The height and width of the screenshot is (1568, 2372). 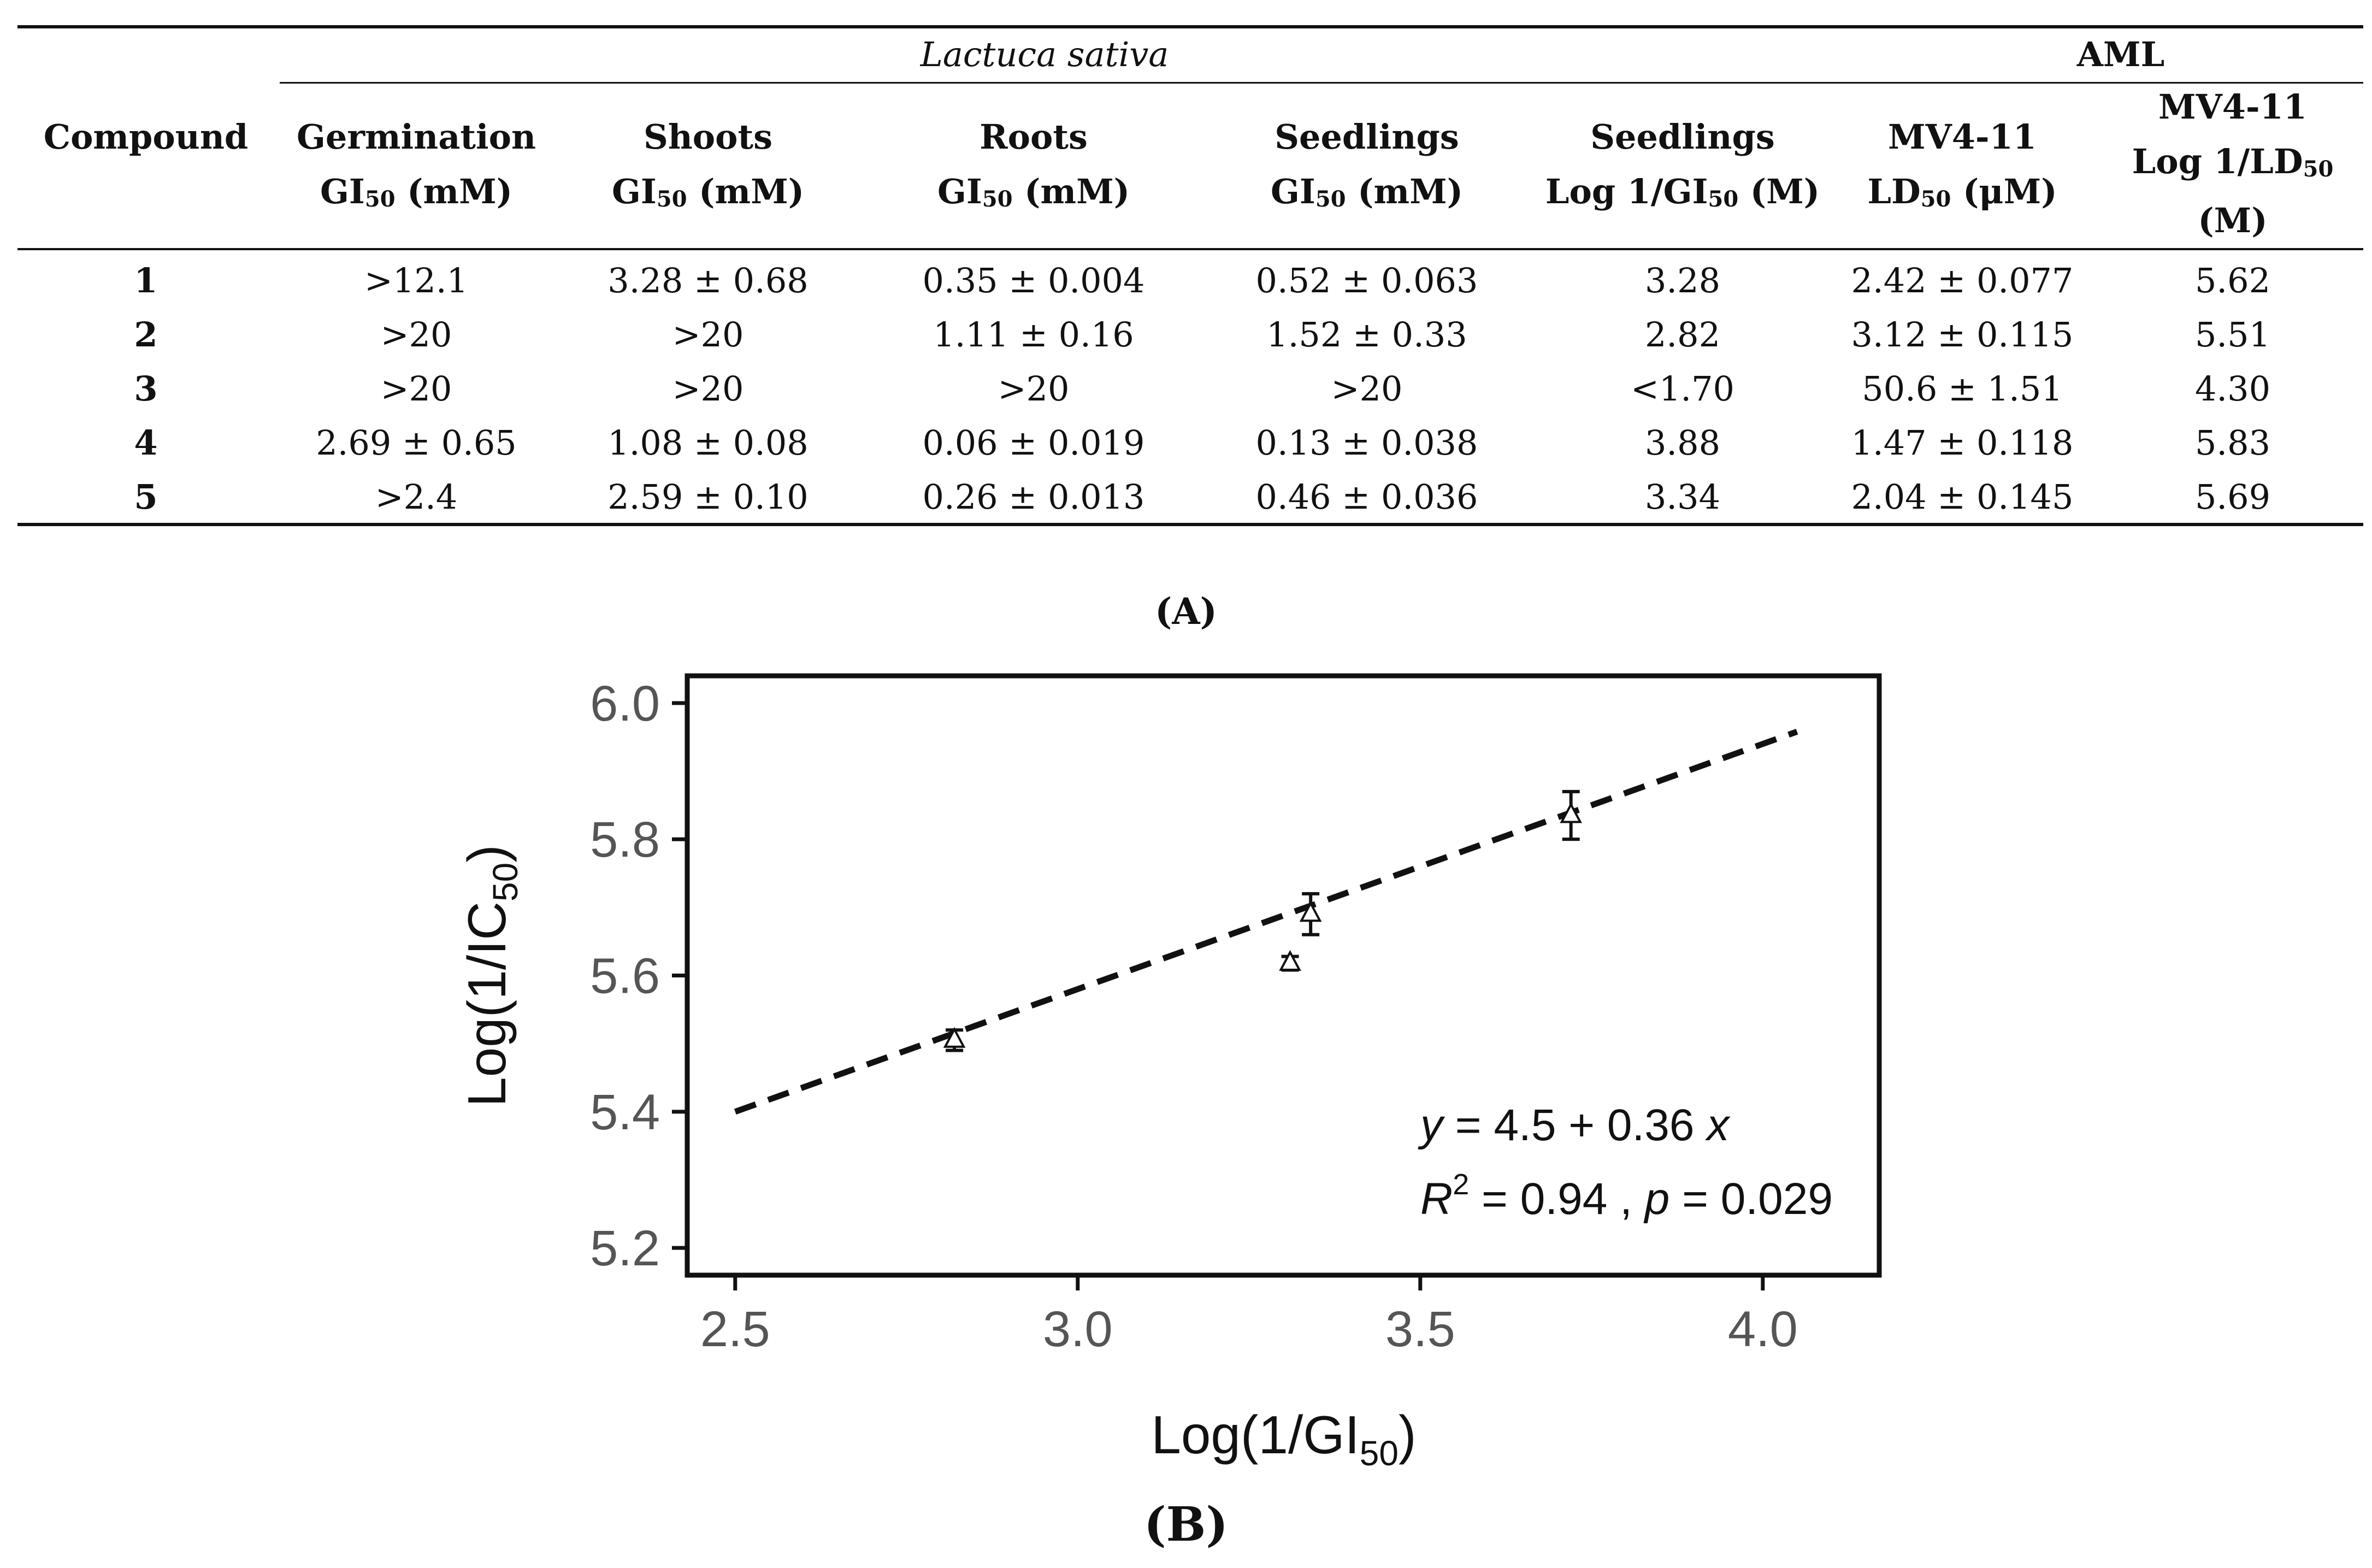 I want to click on group-header-lactuca: Lactuca sativa, so click(x=1044, y=54).